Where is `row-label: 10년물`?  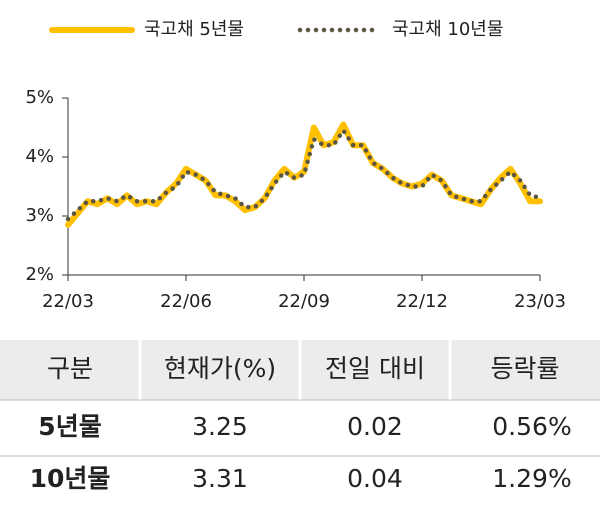 row-label: 10년물 is located at coordinates (70, 478).